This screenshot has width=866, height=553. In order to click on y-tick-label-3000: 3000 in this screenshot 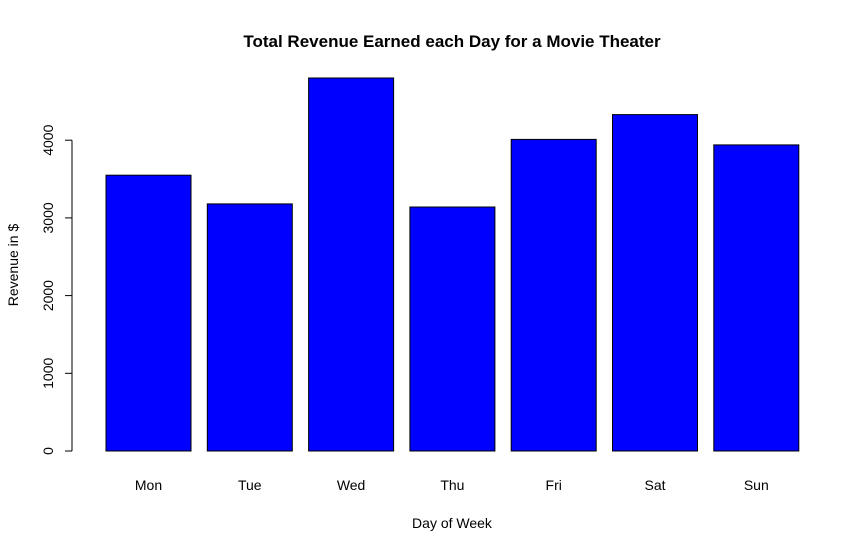, I will do `click(48, 217)`.